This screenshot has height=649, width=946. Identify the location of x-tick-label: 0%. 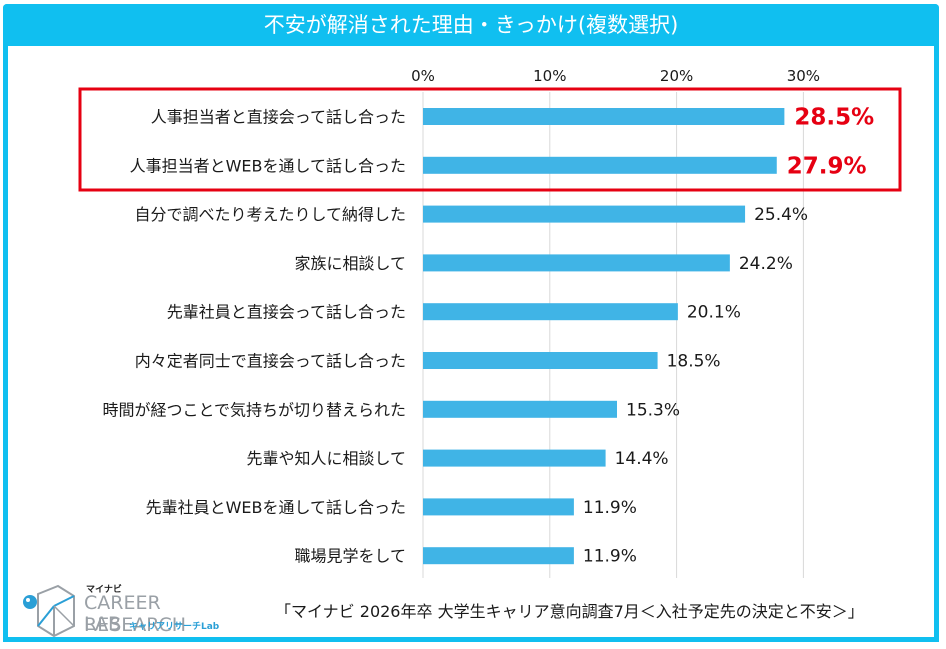
(423, 76).